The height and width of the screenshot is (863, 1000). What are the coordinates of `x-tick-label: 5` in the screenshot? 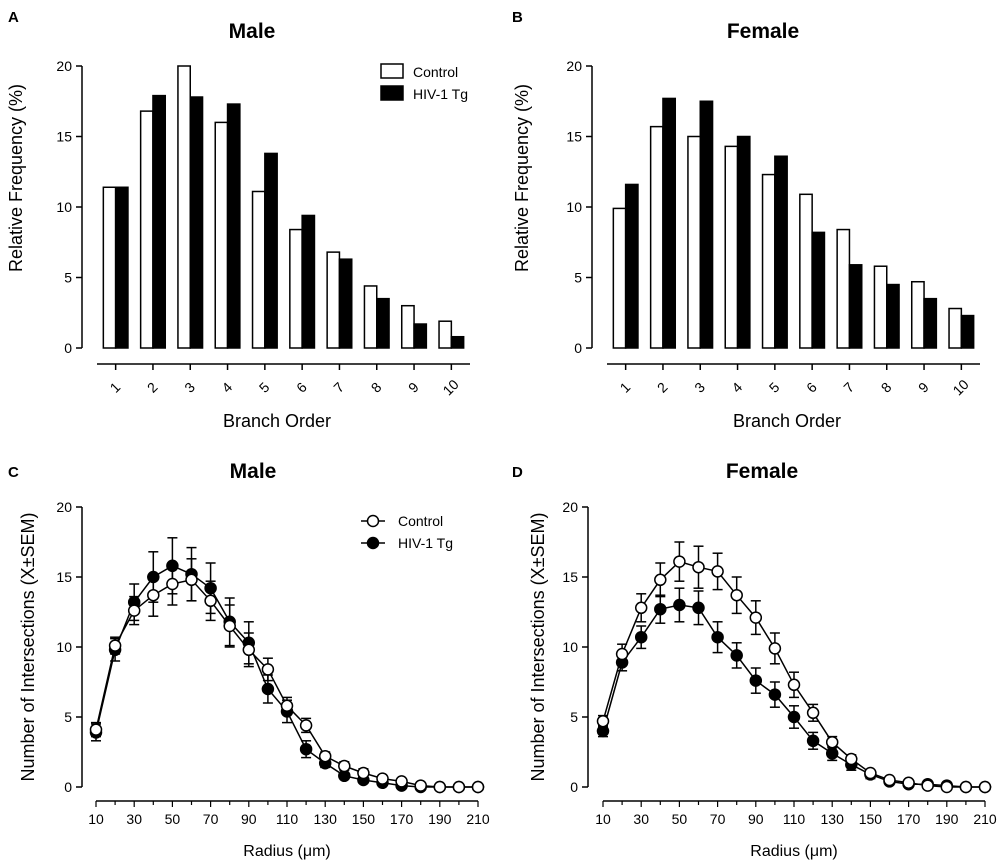 It's located at (774, 387).